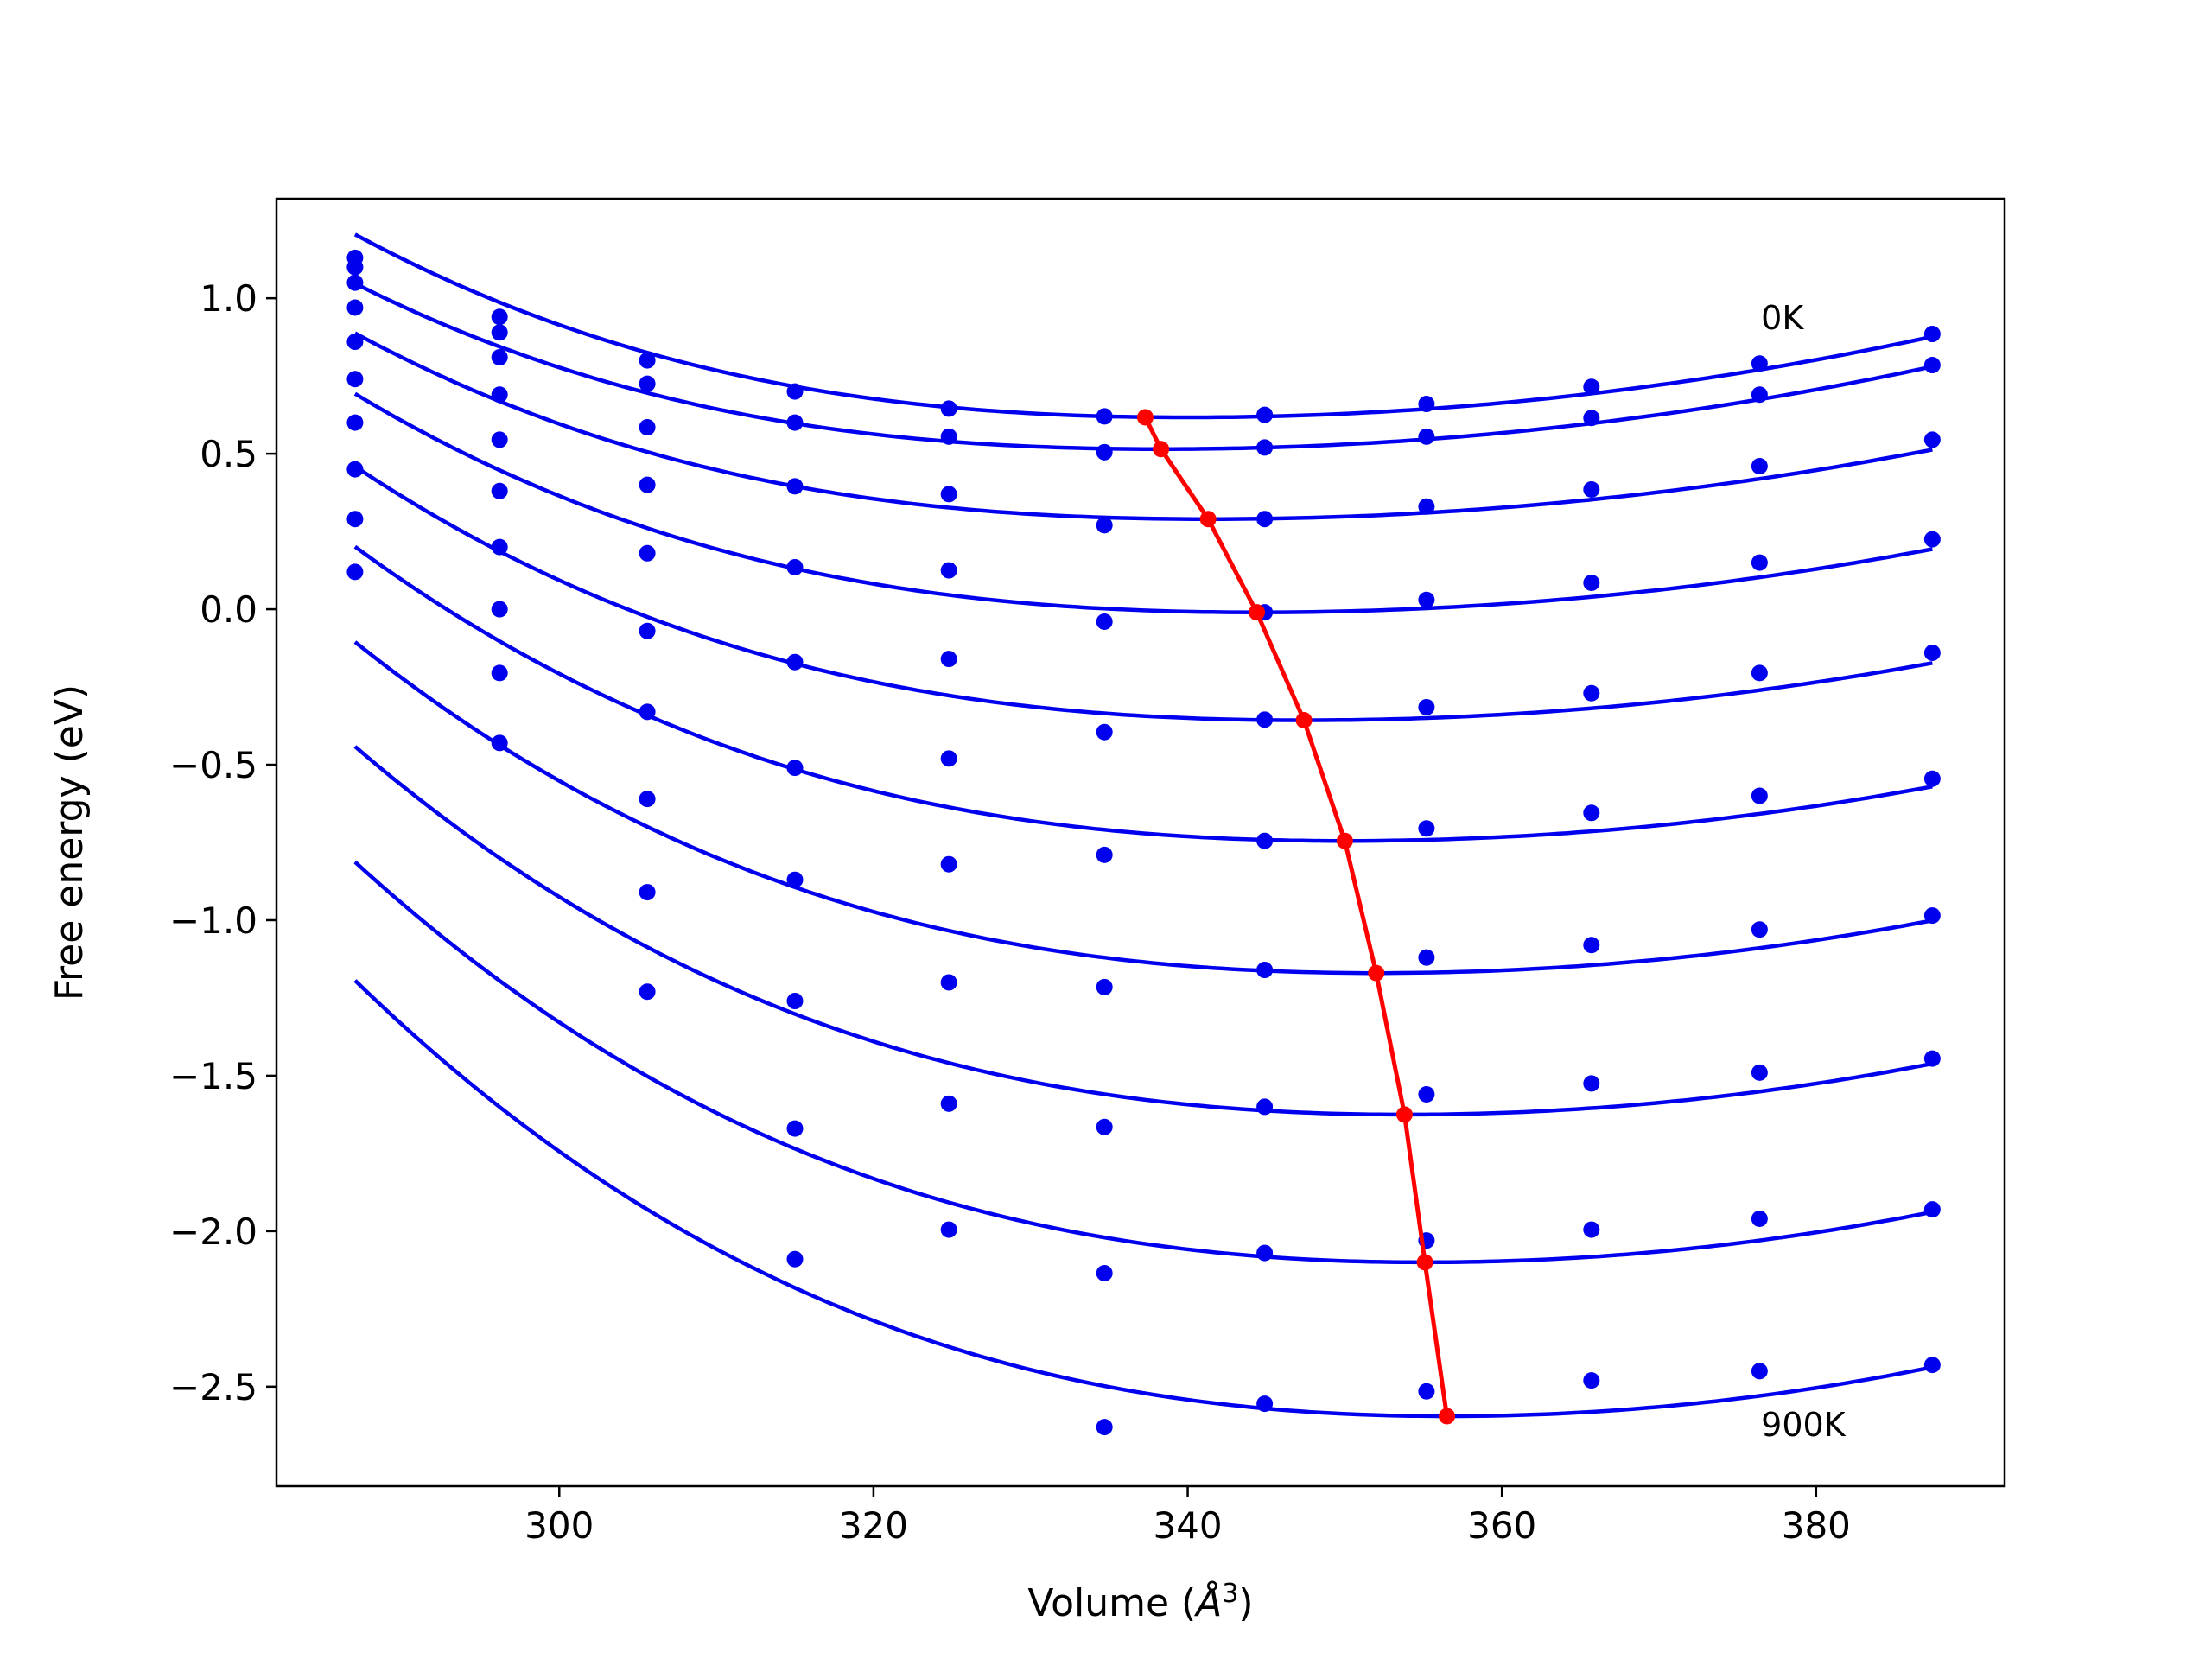 Image resolution: width=2212 pixels, height=1659 pixels. I want to click on curve-300K, so click(1143, 502).